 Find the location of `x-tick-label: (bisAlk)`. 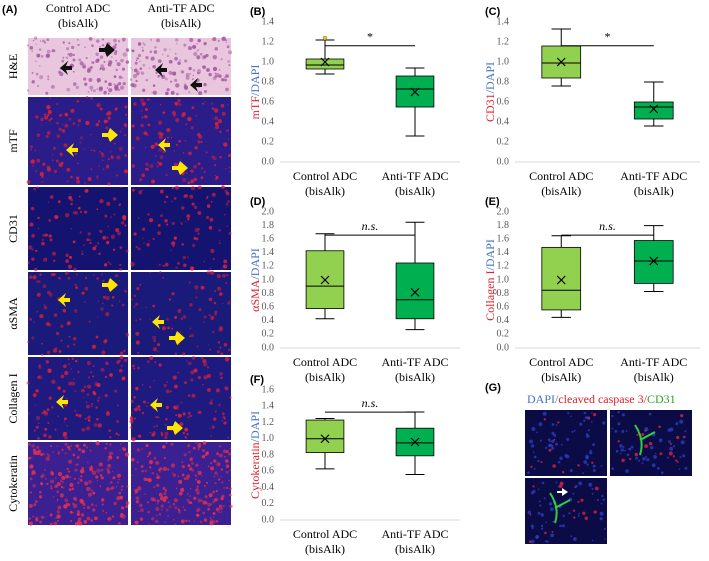

x-tick-label: (bisAlk) is located at coordinates (654, 377).